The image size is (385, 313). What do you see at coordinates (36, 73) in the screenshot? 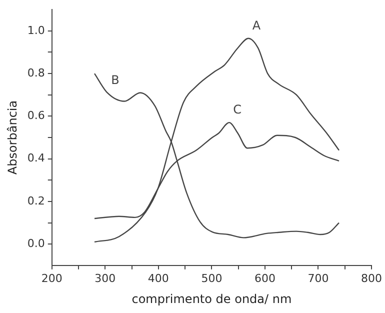
I see `y-tick-label: 0.8` at bounding box center [36, 73].